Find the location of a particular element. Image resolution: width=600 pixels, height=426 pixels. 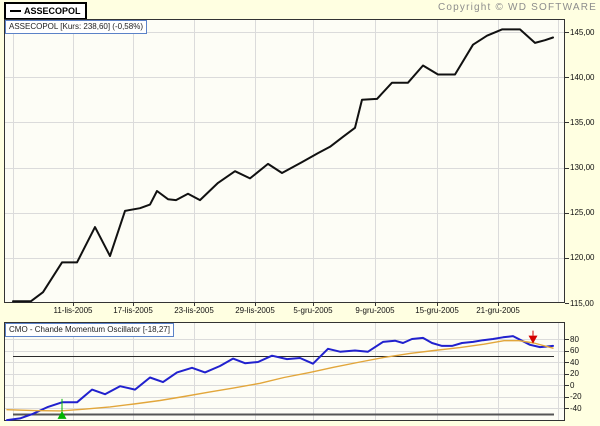

y-axis-tick-label: 80 is located at coordinates (574, 339).